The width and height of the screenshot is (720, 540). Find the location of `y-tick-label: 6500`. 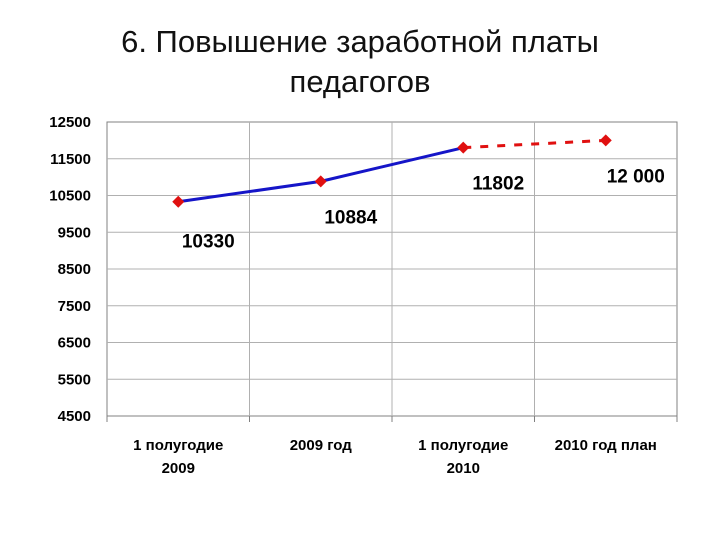

y-tick-label: 6500 is located at coordinates (74, 343).